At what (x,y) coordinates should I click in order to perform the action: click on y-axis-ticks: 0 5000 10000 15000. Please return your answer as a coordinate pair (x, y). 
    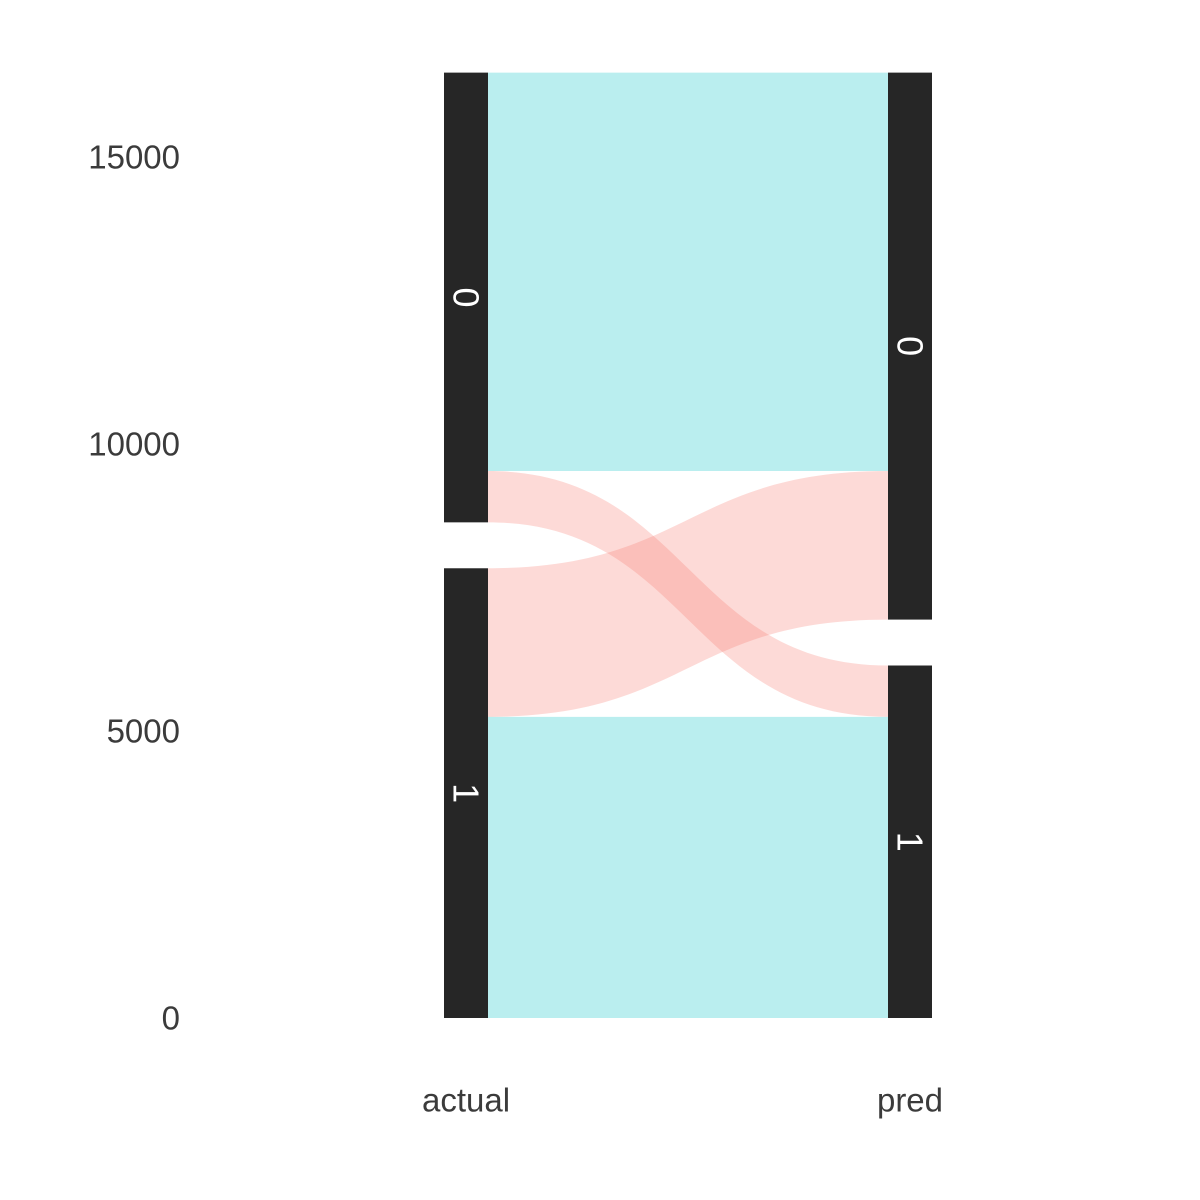
    Looking at the image, I should click on (134, 588).